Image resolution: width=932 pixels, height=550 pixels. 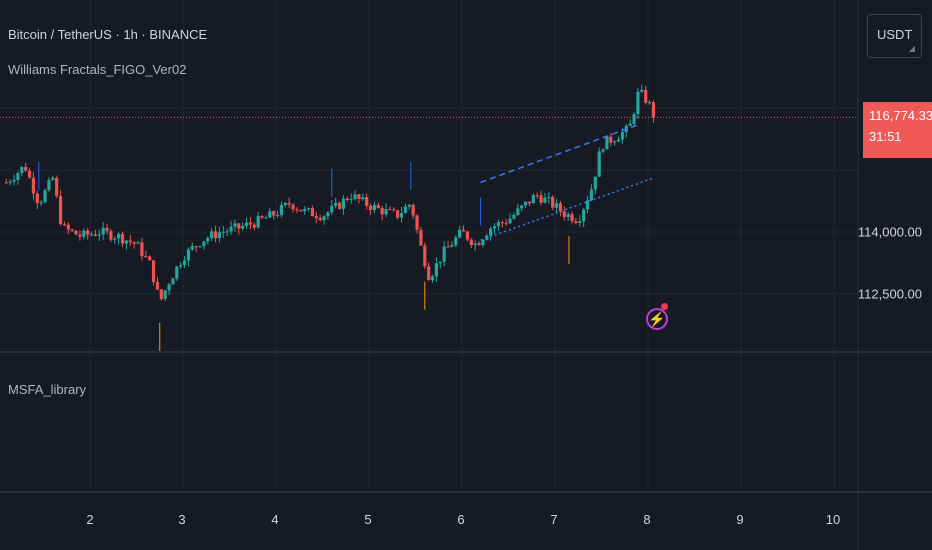 What do you see at coordinates (647, 519) in the screenshot?
I see `time-axis-label: 8` at bounding box center [647, 519].